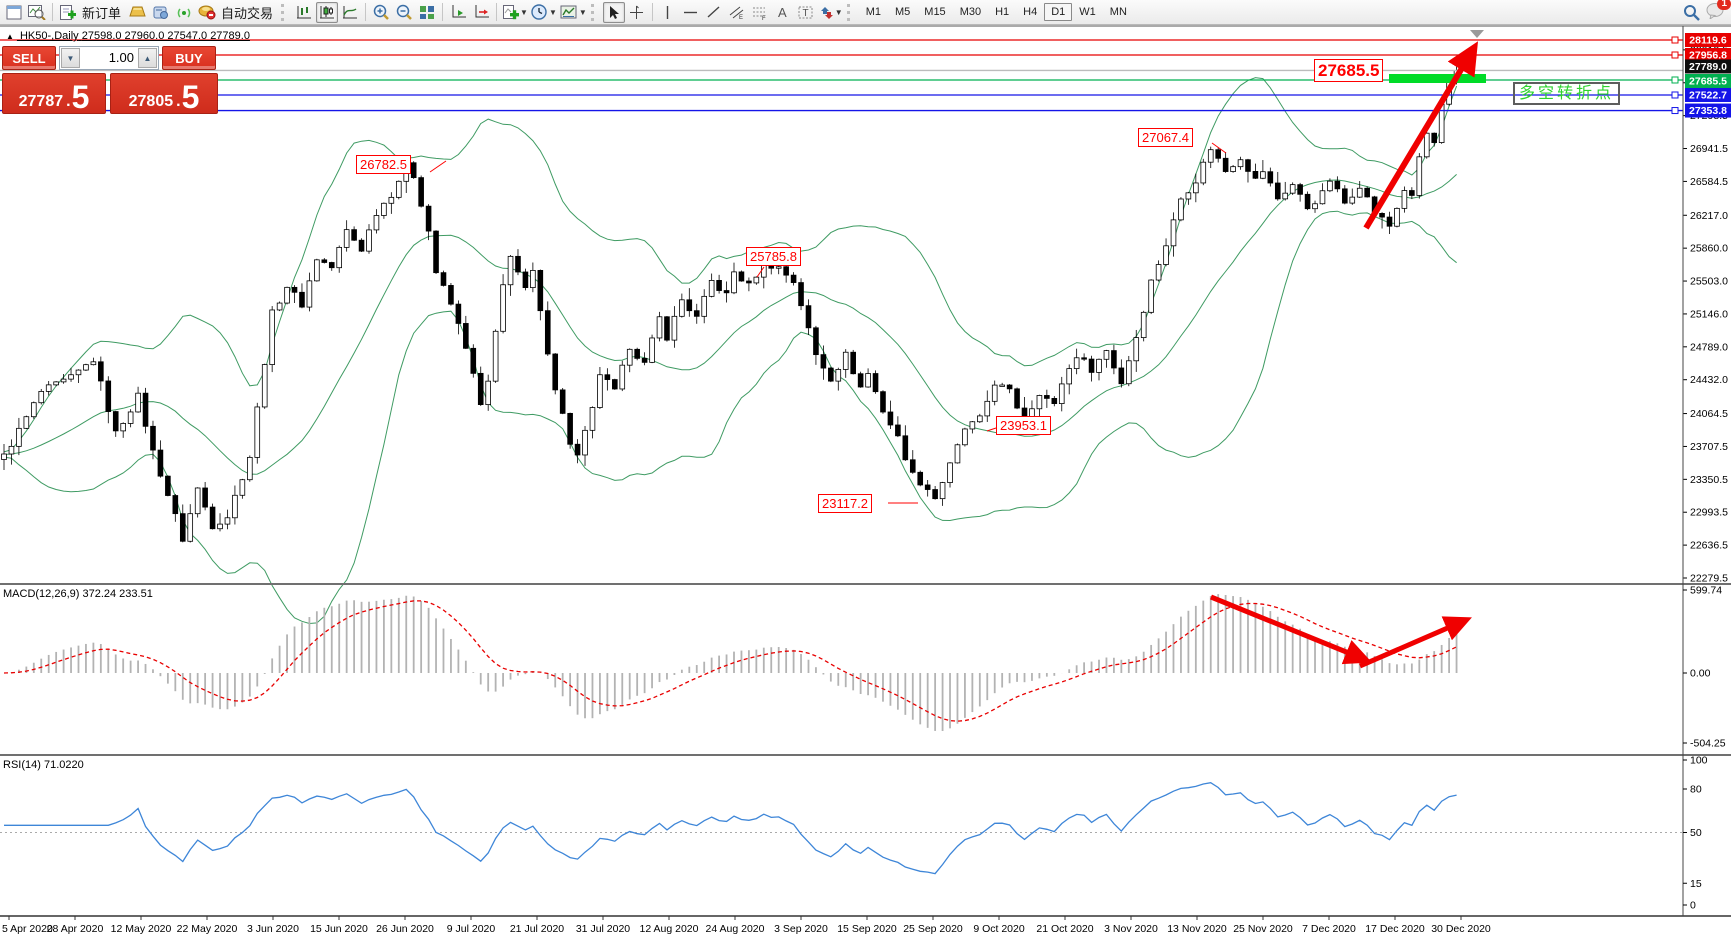 This screenshot has width=1731, height=951. I want to click on timeframe-m30: M30, so click(970, 12).